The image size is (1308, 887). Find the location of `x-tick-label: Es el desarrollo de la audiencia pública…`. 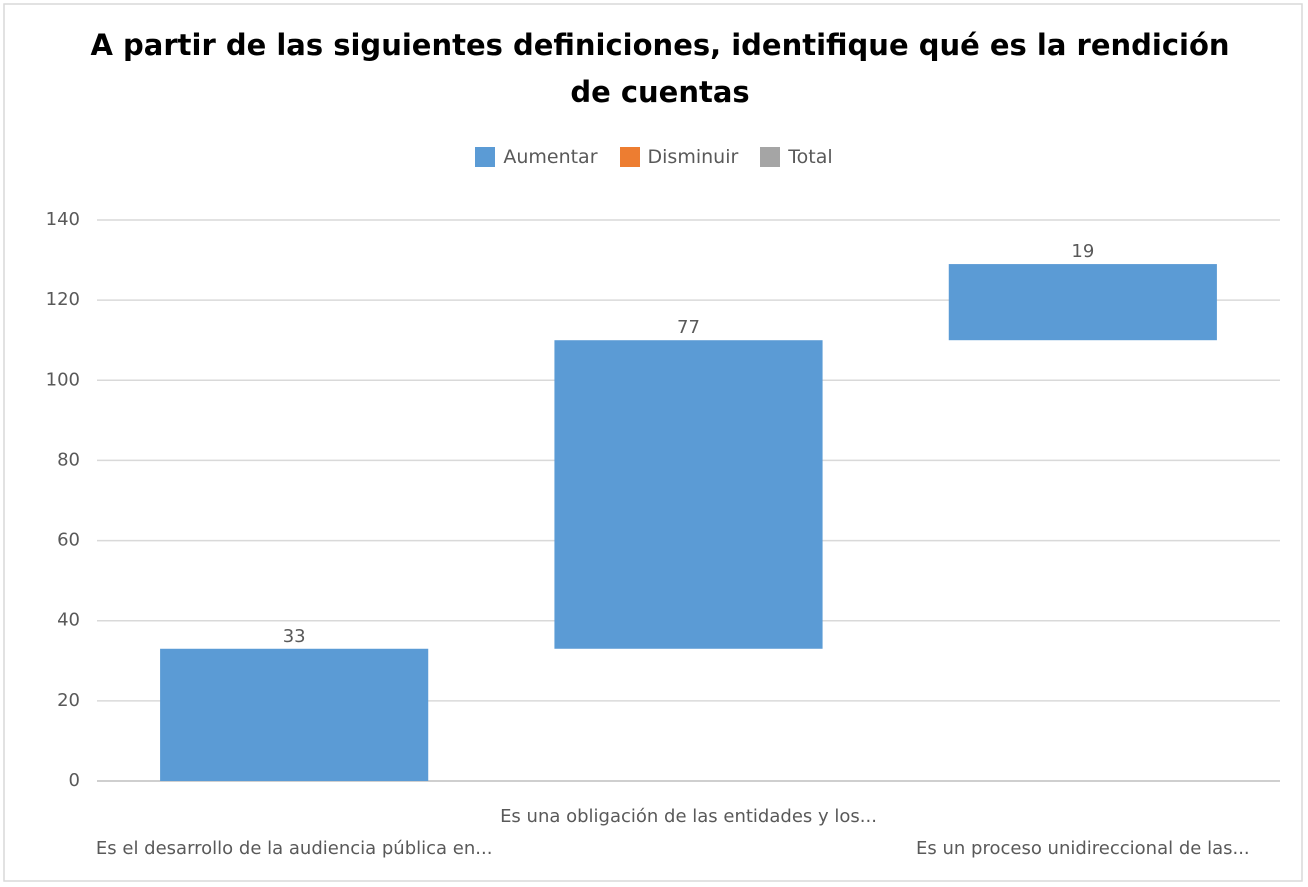

x-tick-label: Es el desarrollo de la audiencia pública… is located at coordinates (294, 848).